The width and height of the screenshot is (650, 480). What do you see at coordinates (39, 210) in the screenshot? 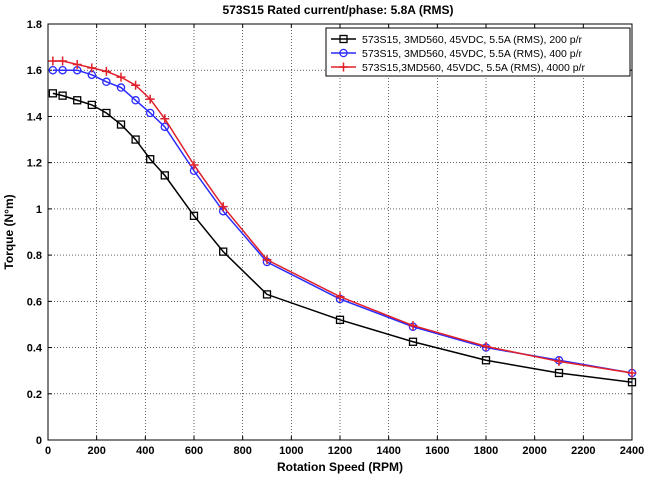
I see `y-tick-label: 1` at bounding box center [39, 210].